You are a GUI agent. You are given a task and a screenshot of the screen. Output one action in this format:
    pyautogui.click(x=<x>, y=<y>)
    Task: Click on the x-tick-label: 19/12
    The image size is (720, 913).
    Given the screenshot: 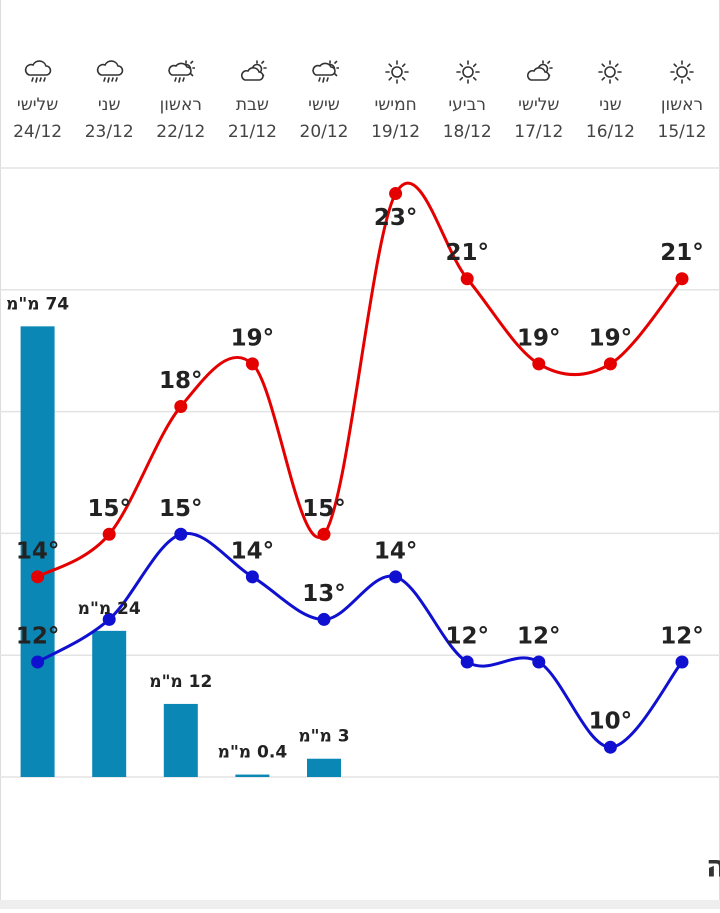 What is the action you would take?
    pyautogui.click(x=395, y=132)
    